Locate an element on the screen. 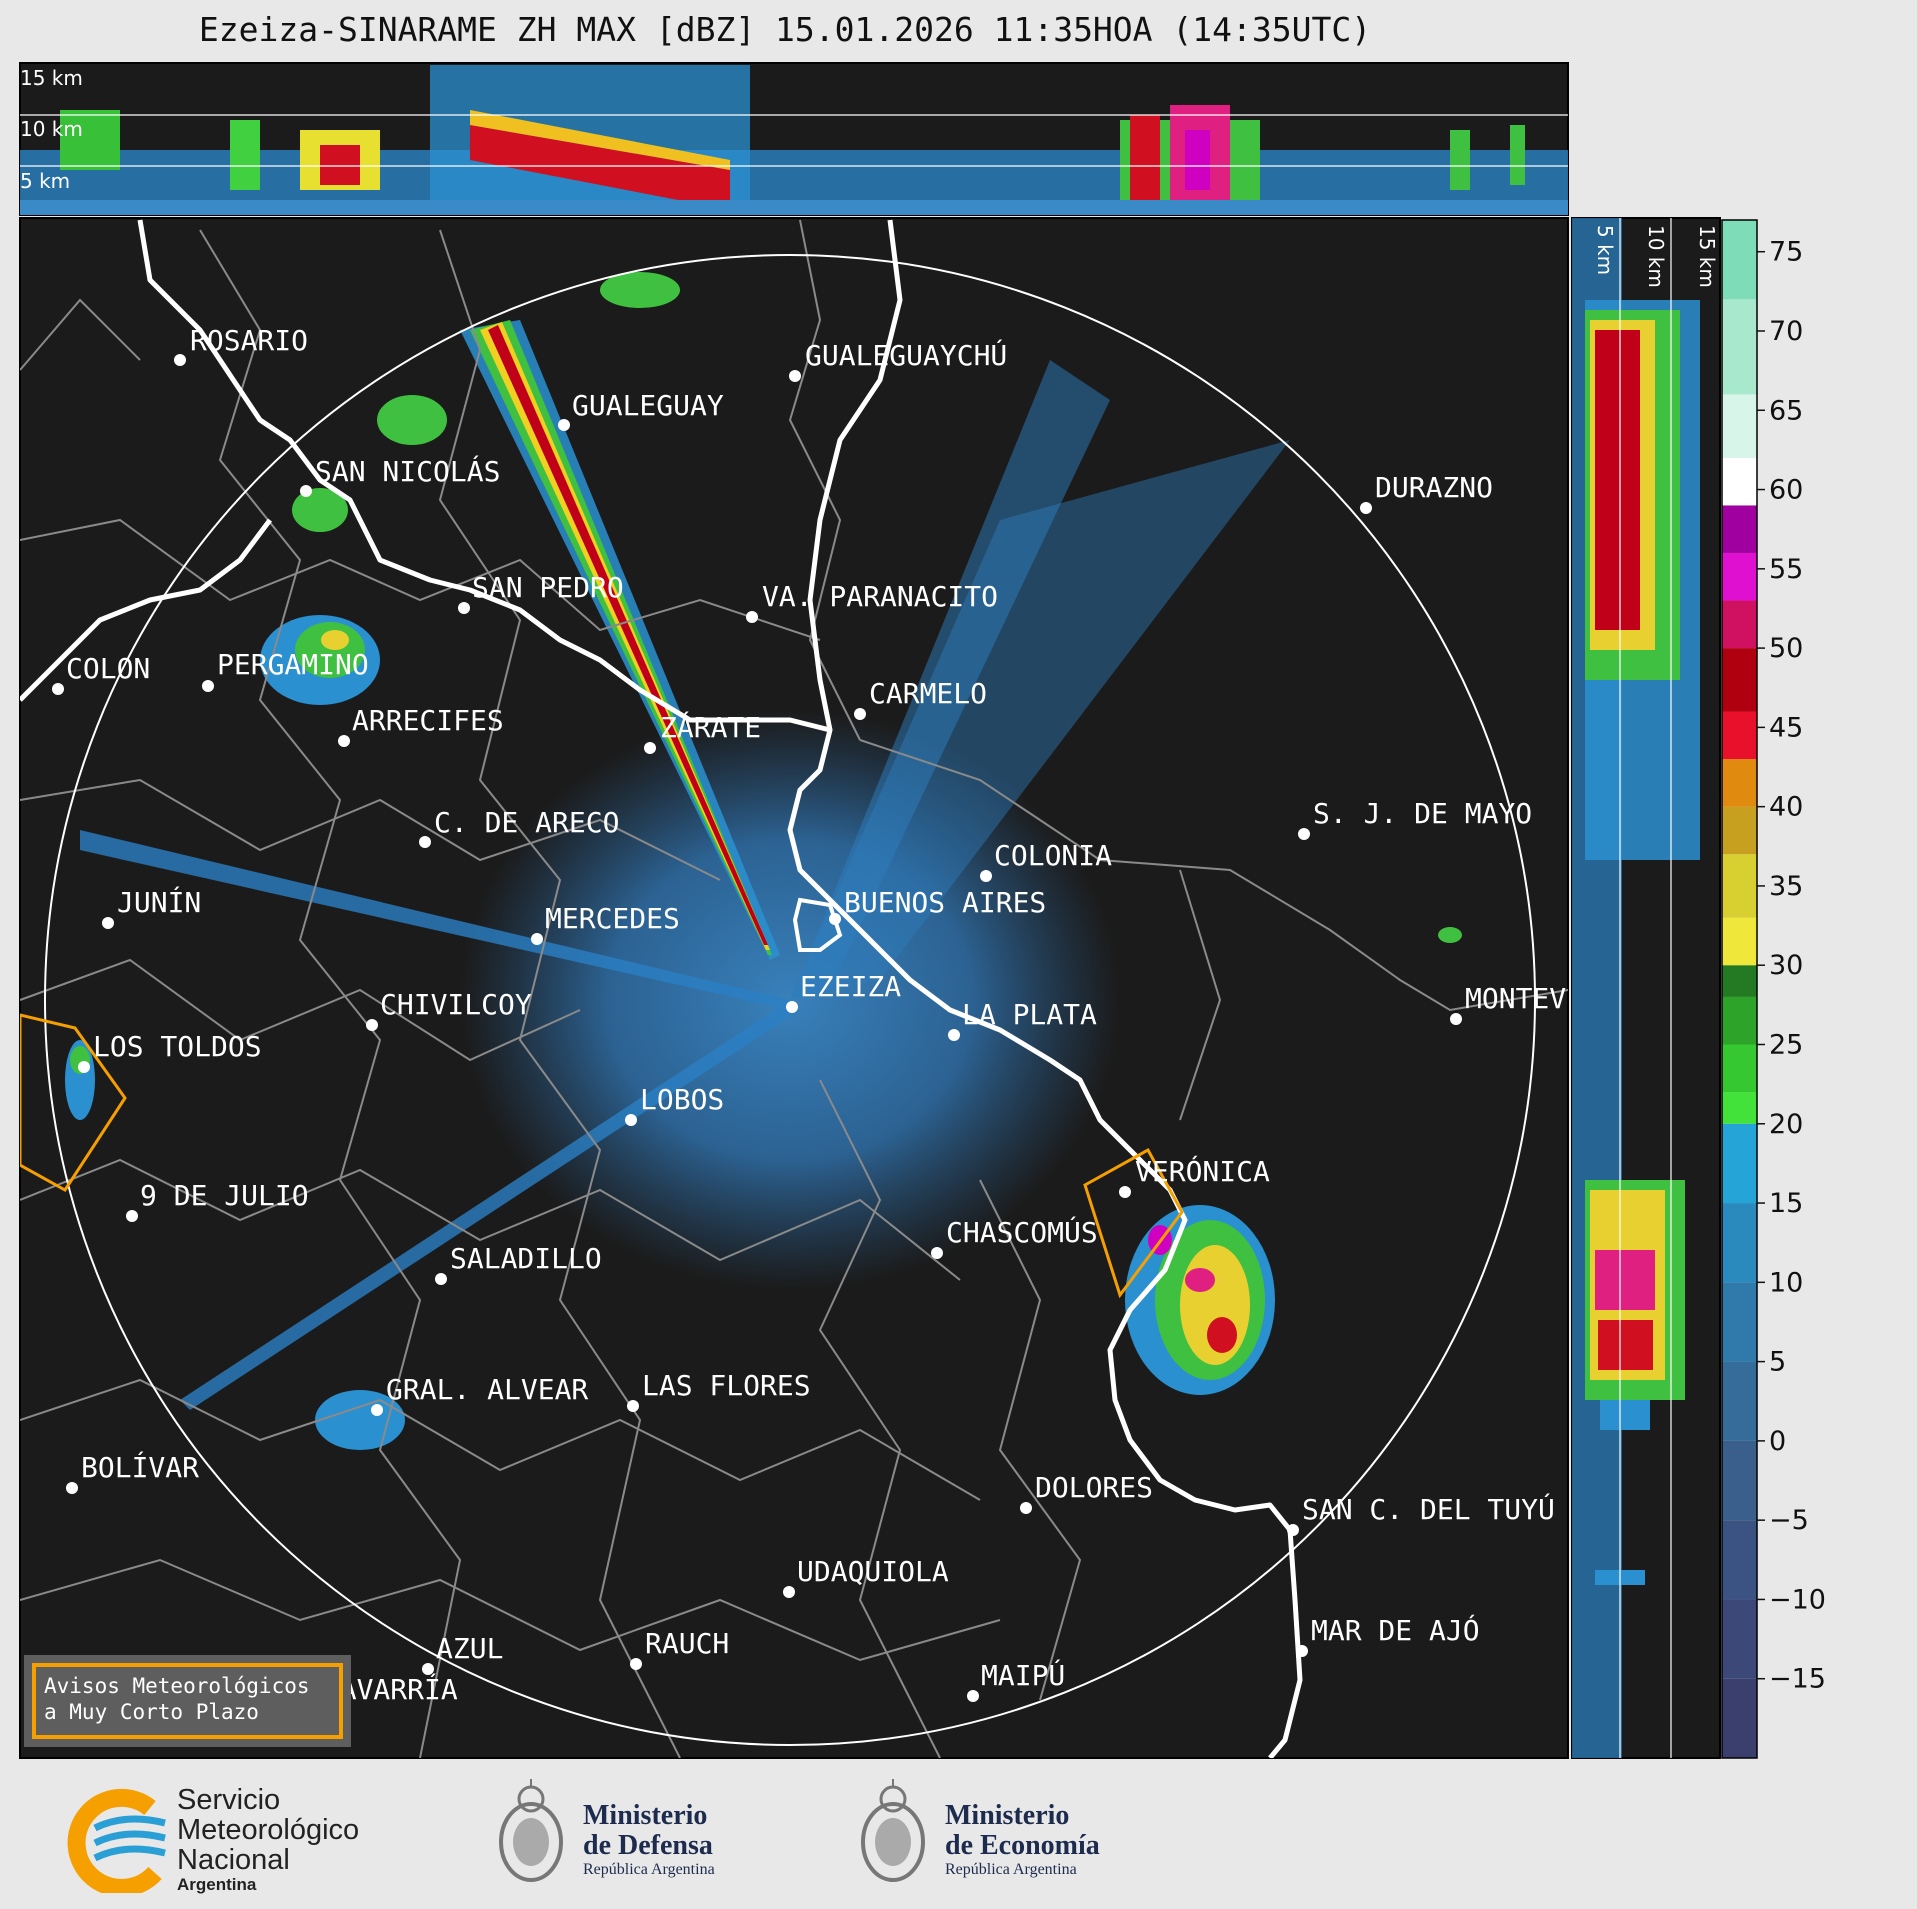  smn-line-3: Nacional is located at coordinates (233, 1860).